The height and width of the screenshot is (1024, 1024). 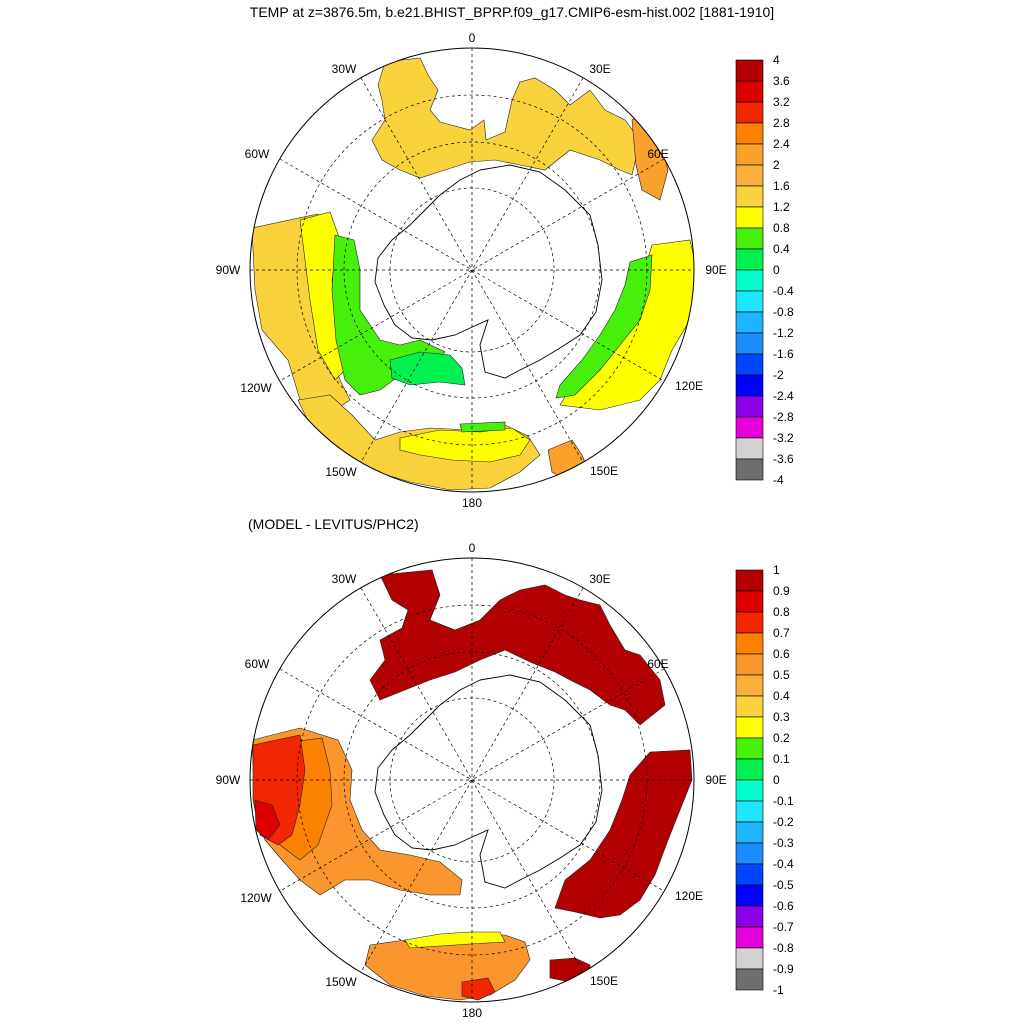 What do you see at coordinates (783, 354) in the screenshot?
I see `colorbar-label: -1.6` at bounding box center [783, 354].